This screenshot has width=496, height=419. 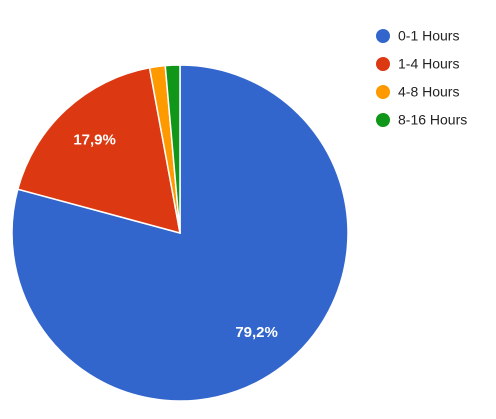 What do you see at coordinates (428, 92) in the screenshot?
I see `legend-label: 4-8 Hours` at bounding box center [428, 92].